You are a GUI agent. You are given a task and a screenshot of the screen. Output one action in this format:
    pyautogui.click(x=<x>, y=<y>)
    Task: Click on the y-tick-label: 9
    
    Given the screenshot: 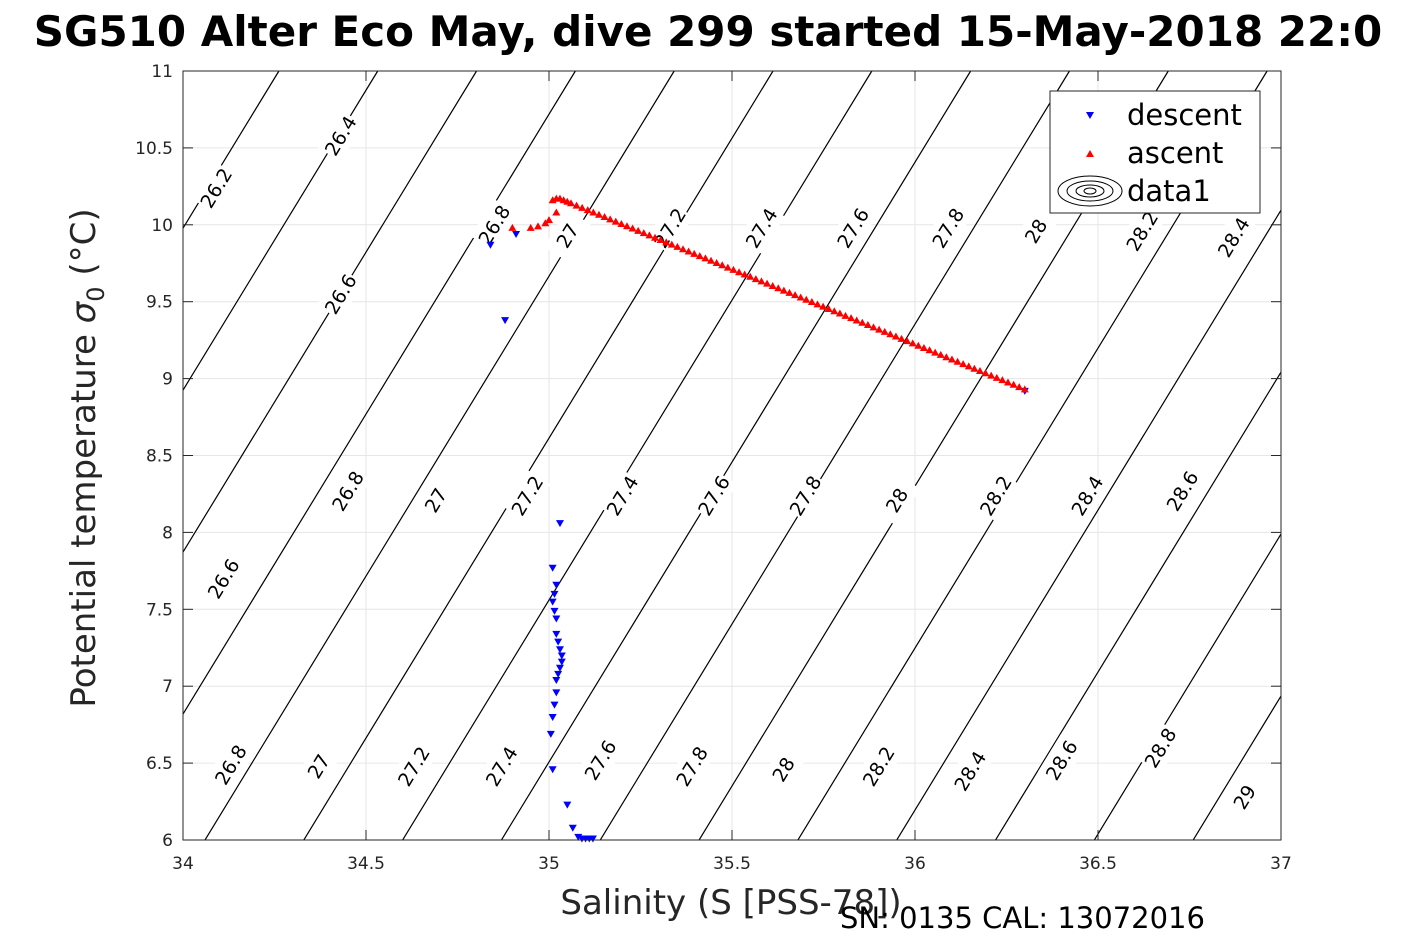 What is the action you would take?
    pyautogui.click(x=167, y=380)
    